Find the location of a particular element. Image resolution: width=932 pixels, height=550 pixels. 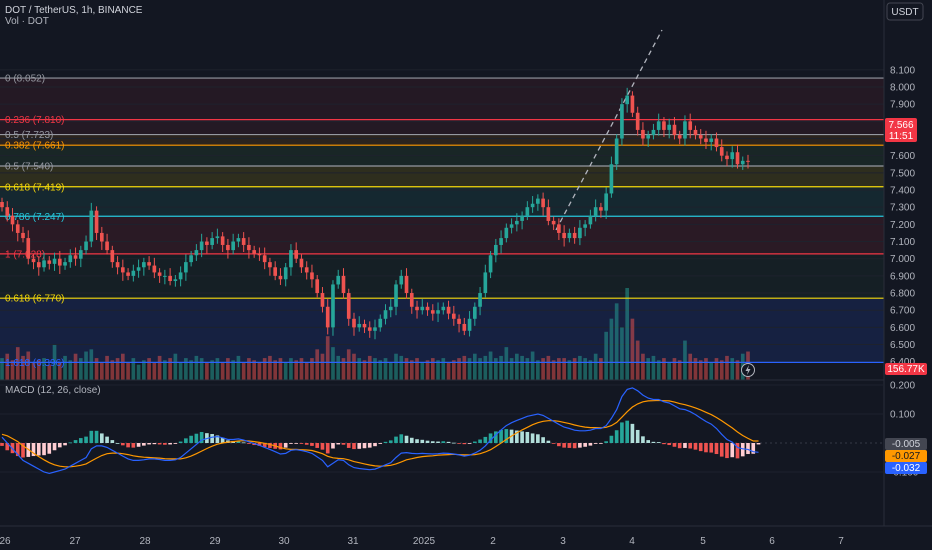

volume-indicator-label: Vol · DOT is located at coordinates (27, 21).